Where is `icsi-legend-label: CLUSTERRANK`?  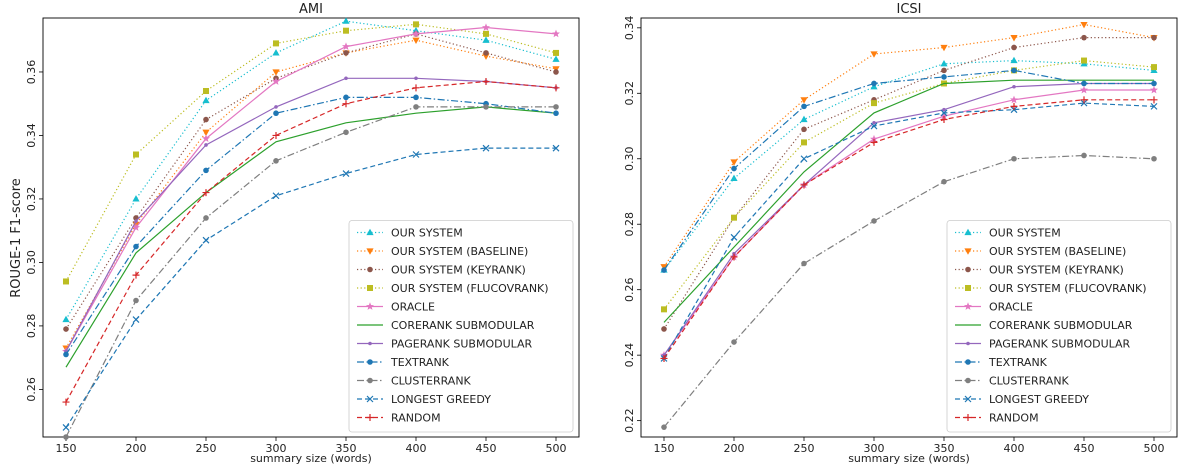 icsi-legend-label: CLUSTERRANK is located at coordinates (1029, 381).